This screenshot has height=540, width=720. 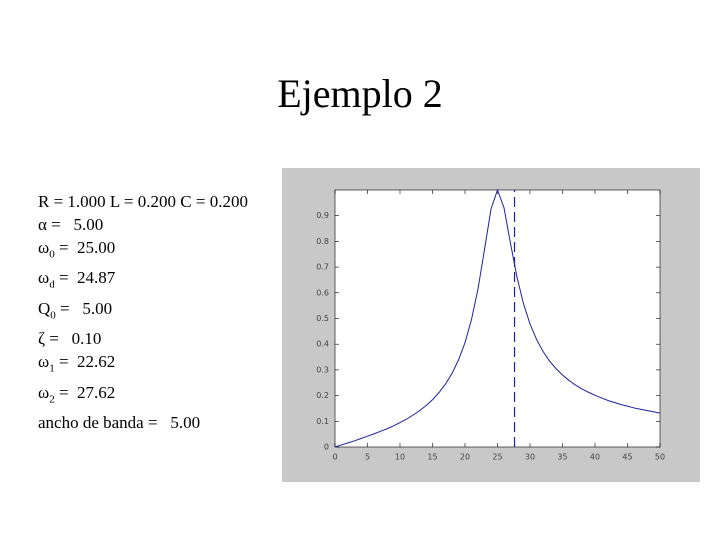 What do you see at coordinates (465, 457) in the screenshot?
I see `x-tick-label: 20` at bounding box center [465, 457].